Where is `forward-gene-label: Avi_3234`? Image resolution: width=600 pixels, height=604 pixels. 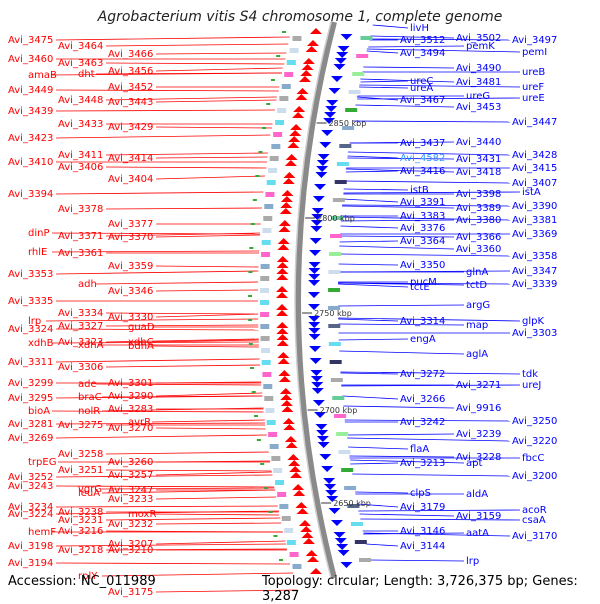
forward-gene-label: Avi_3234 is located at coordinates (30, 507).